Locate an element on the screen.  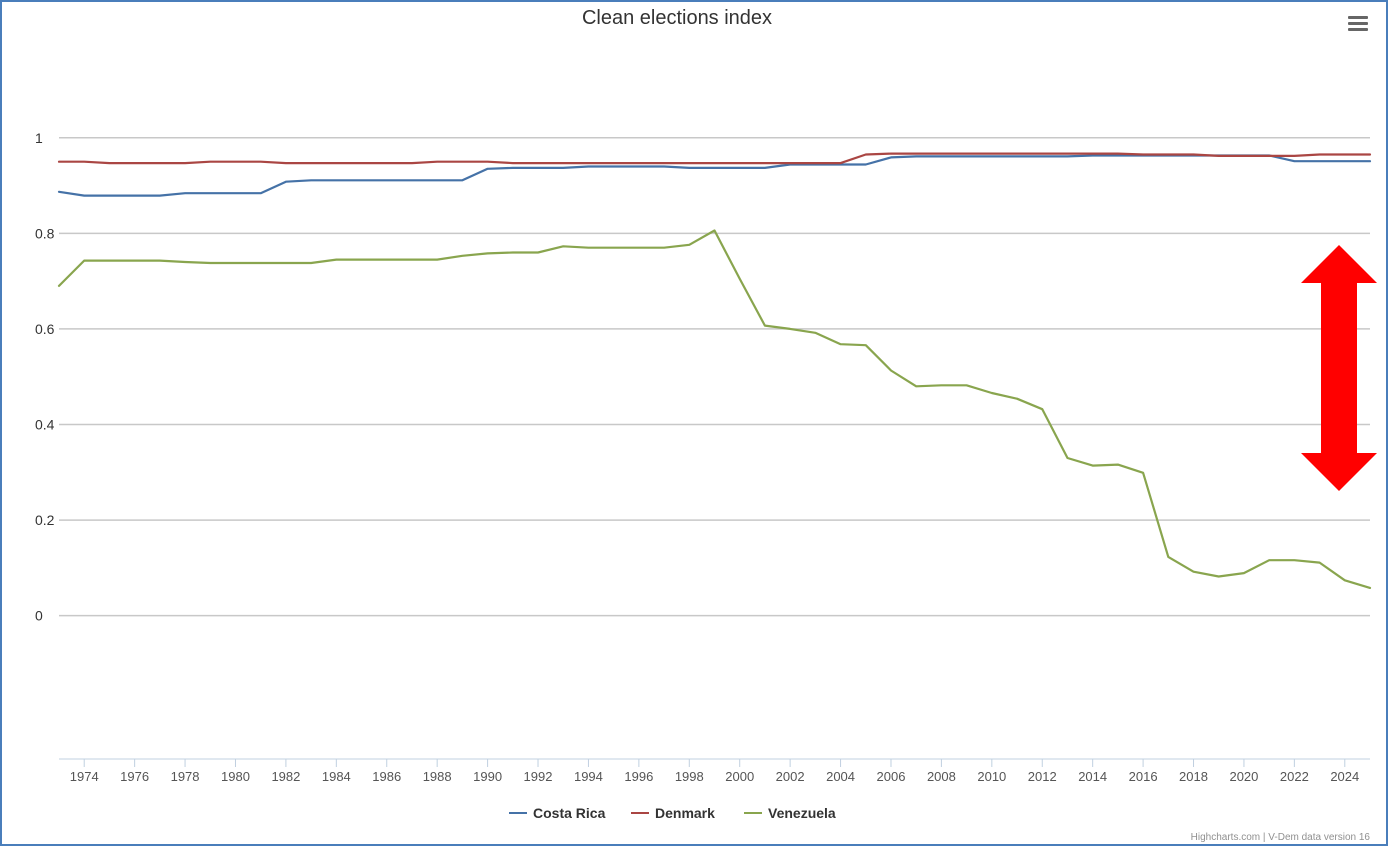
legend-item-costa-rica: Costa Rica is located at coordinates (557, 813).